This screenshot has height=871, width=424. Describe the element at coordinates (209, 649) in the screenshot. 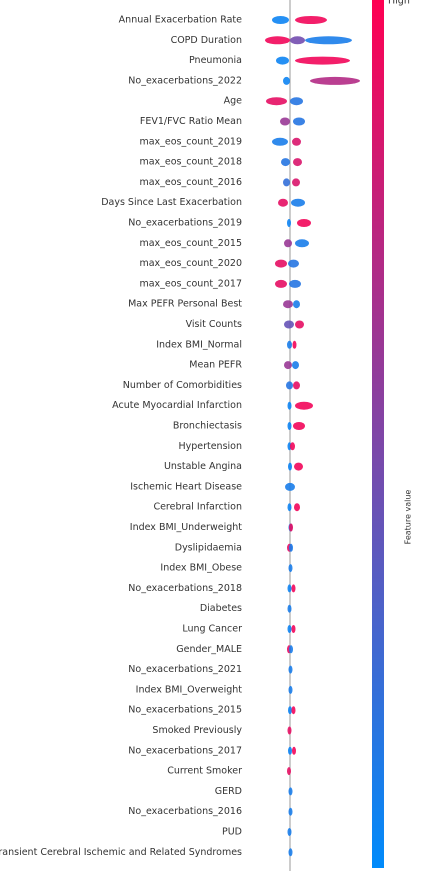

I see `feature-label: Gender_MALE` at that location.